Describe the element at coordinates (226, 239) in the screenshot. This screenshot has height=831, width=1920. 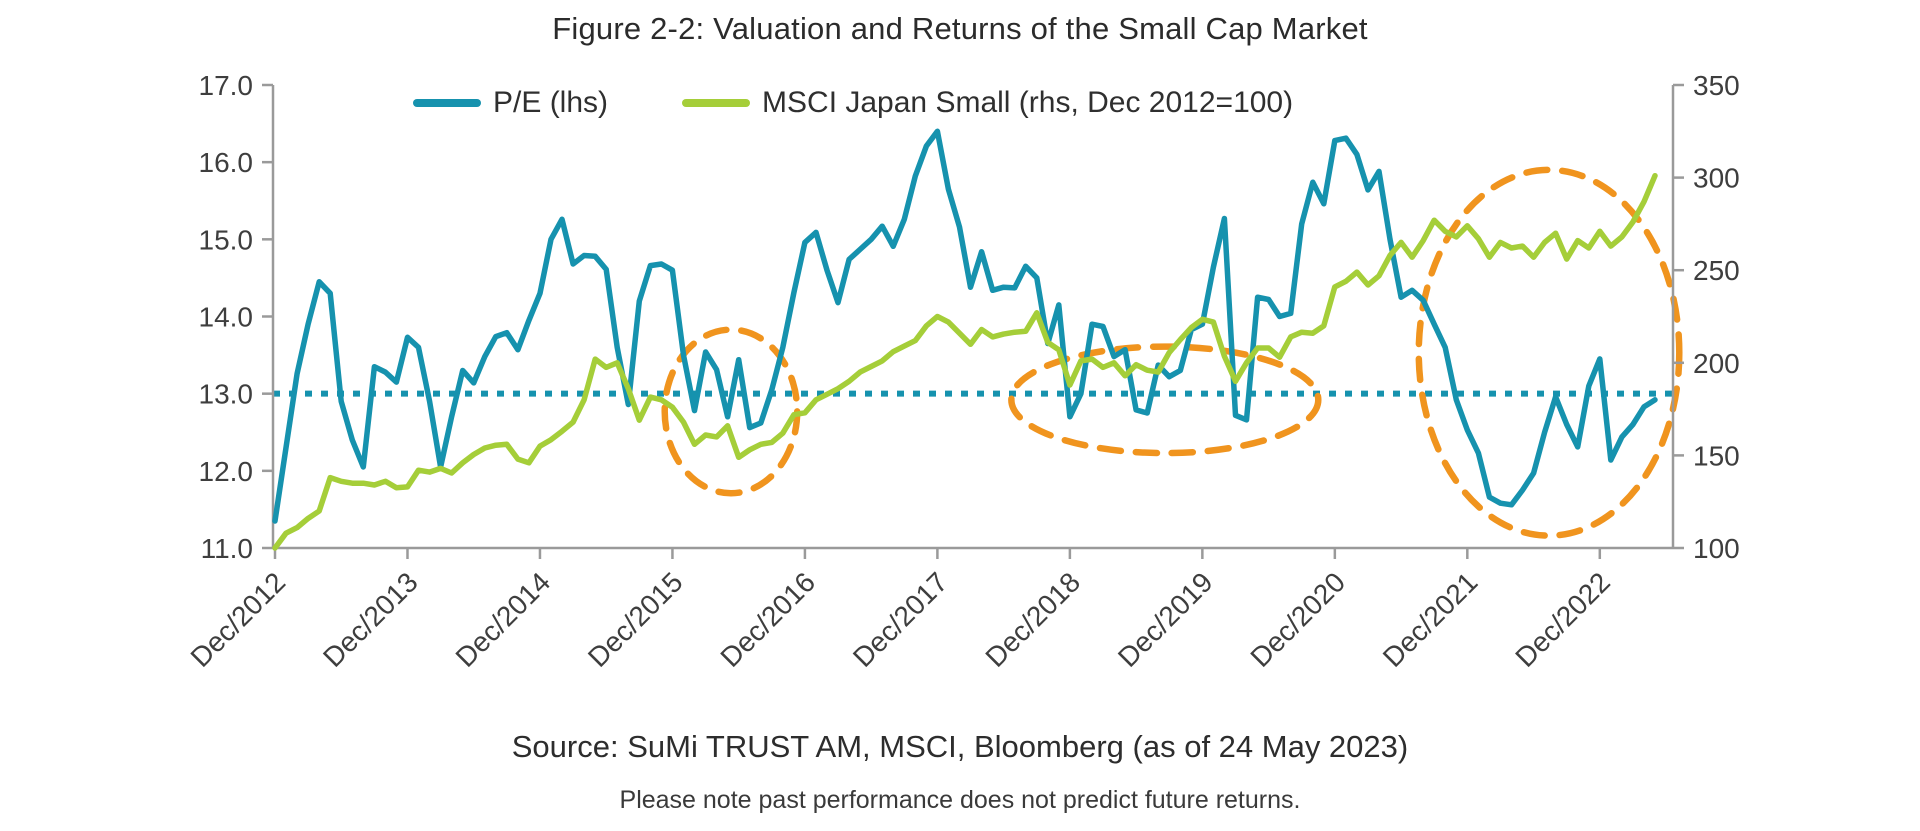
I see `left-axis-tick-label: 15.0` at that location.